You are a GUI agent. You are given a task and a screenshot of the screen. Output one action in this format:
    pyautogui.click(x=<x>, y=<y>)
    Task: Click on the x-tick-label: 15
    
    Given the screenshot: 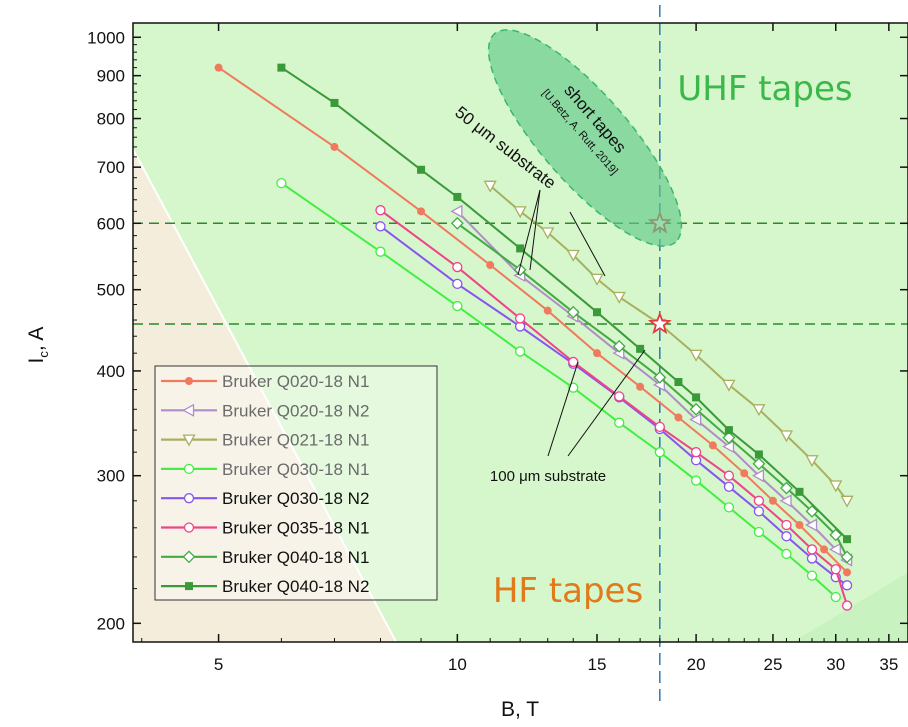 What is the action you would take?
    pyautogui.click(x=597, y=664)
    